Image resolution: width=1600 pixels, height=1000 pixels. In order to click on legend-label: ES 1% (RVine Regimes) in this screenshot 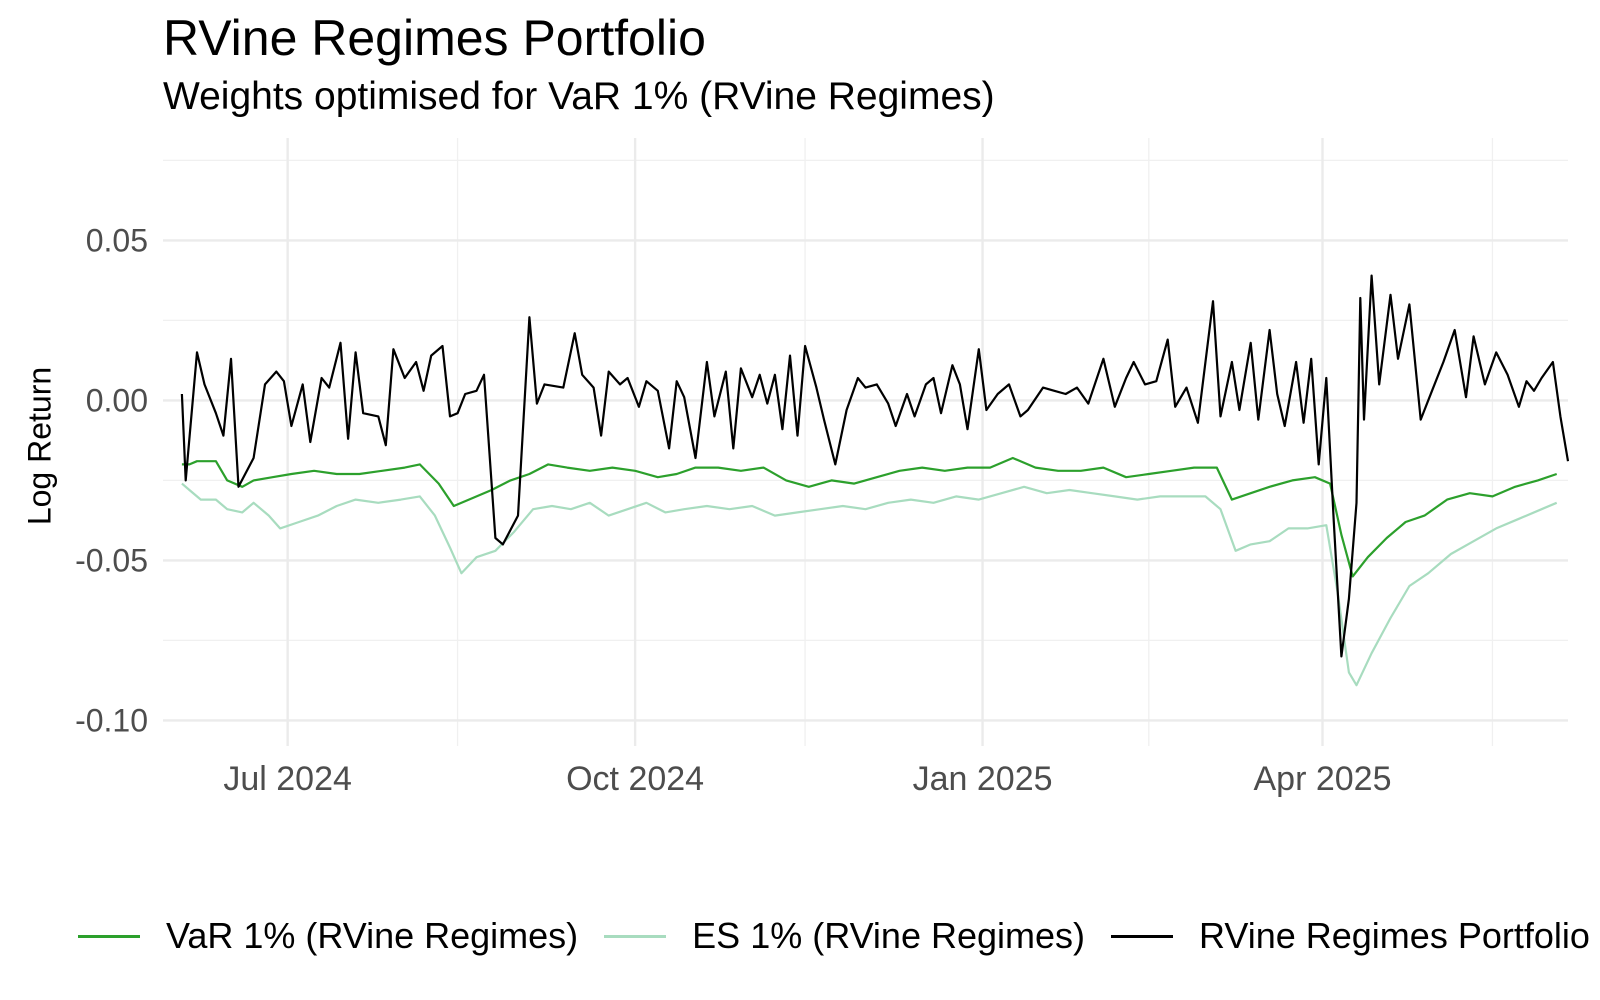, I will do `click(889, 935)`.